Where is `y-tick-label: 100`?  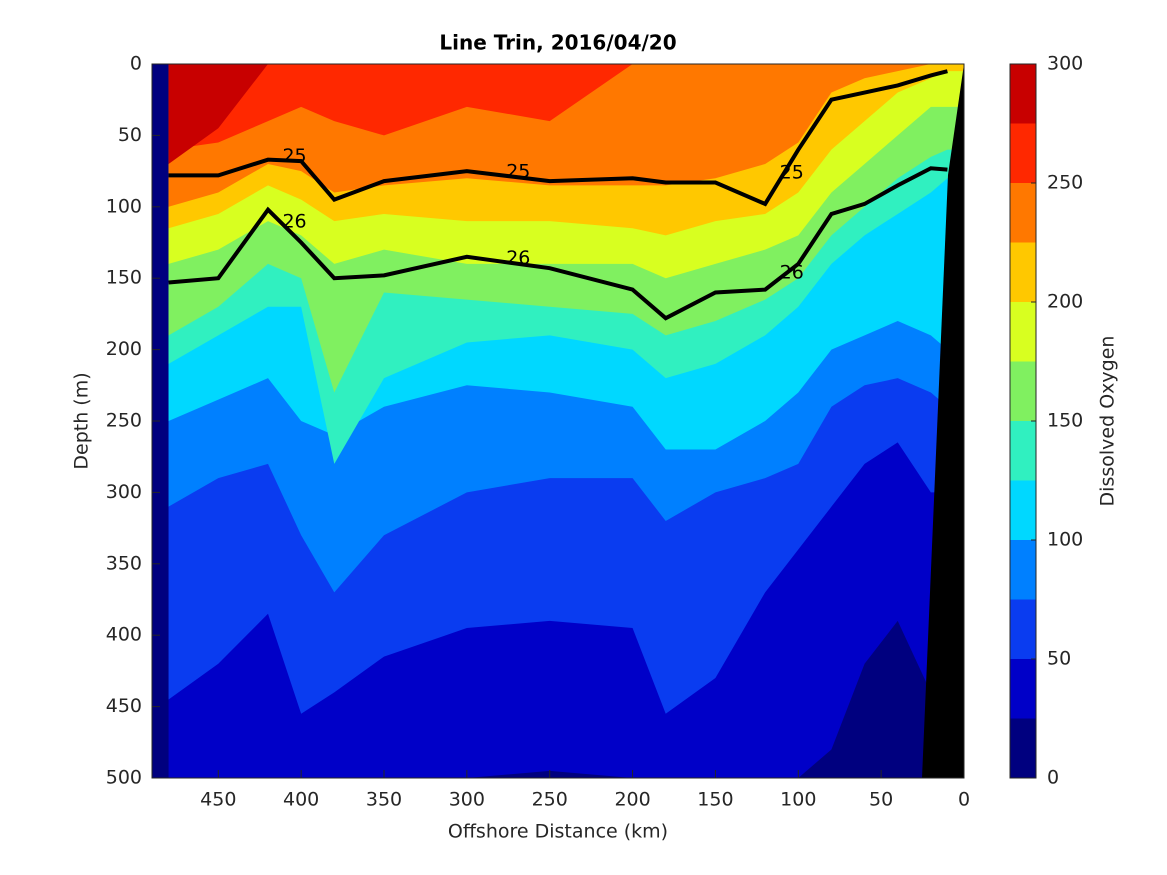 y-tick-label: 100 is located at coordinates (124, 206).